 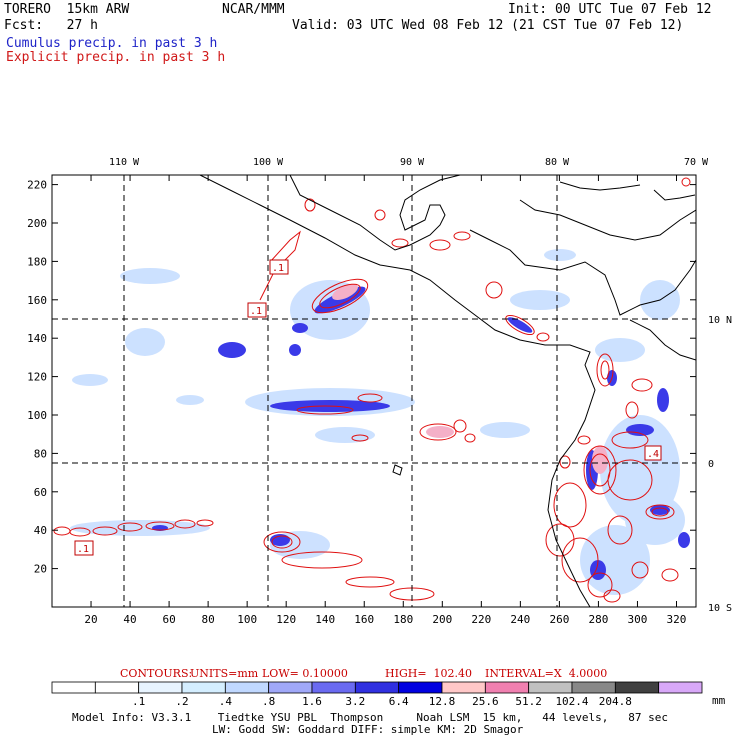 What do you see at coordinates (364, 619) in the screenshot?
I see `x-tick-label: 160` at bounding box center [364, 619].